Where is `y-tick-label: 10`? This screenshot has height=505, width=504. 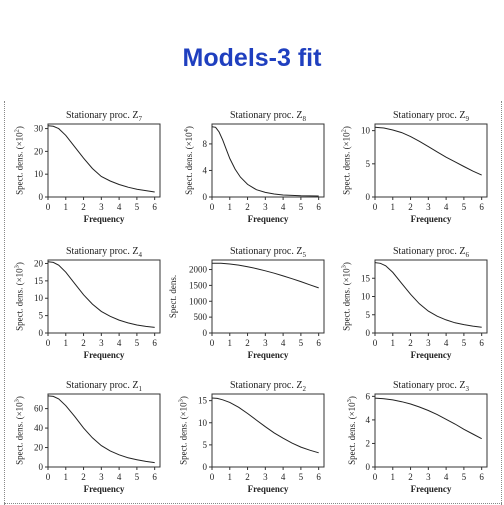
y-tick-label: 10 is located at coordinates (366, 131).